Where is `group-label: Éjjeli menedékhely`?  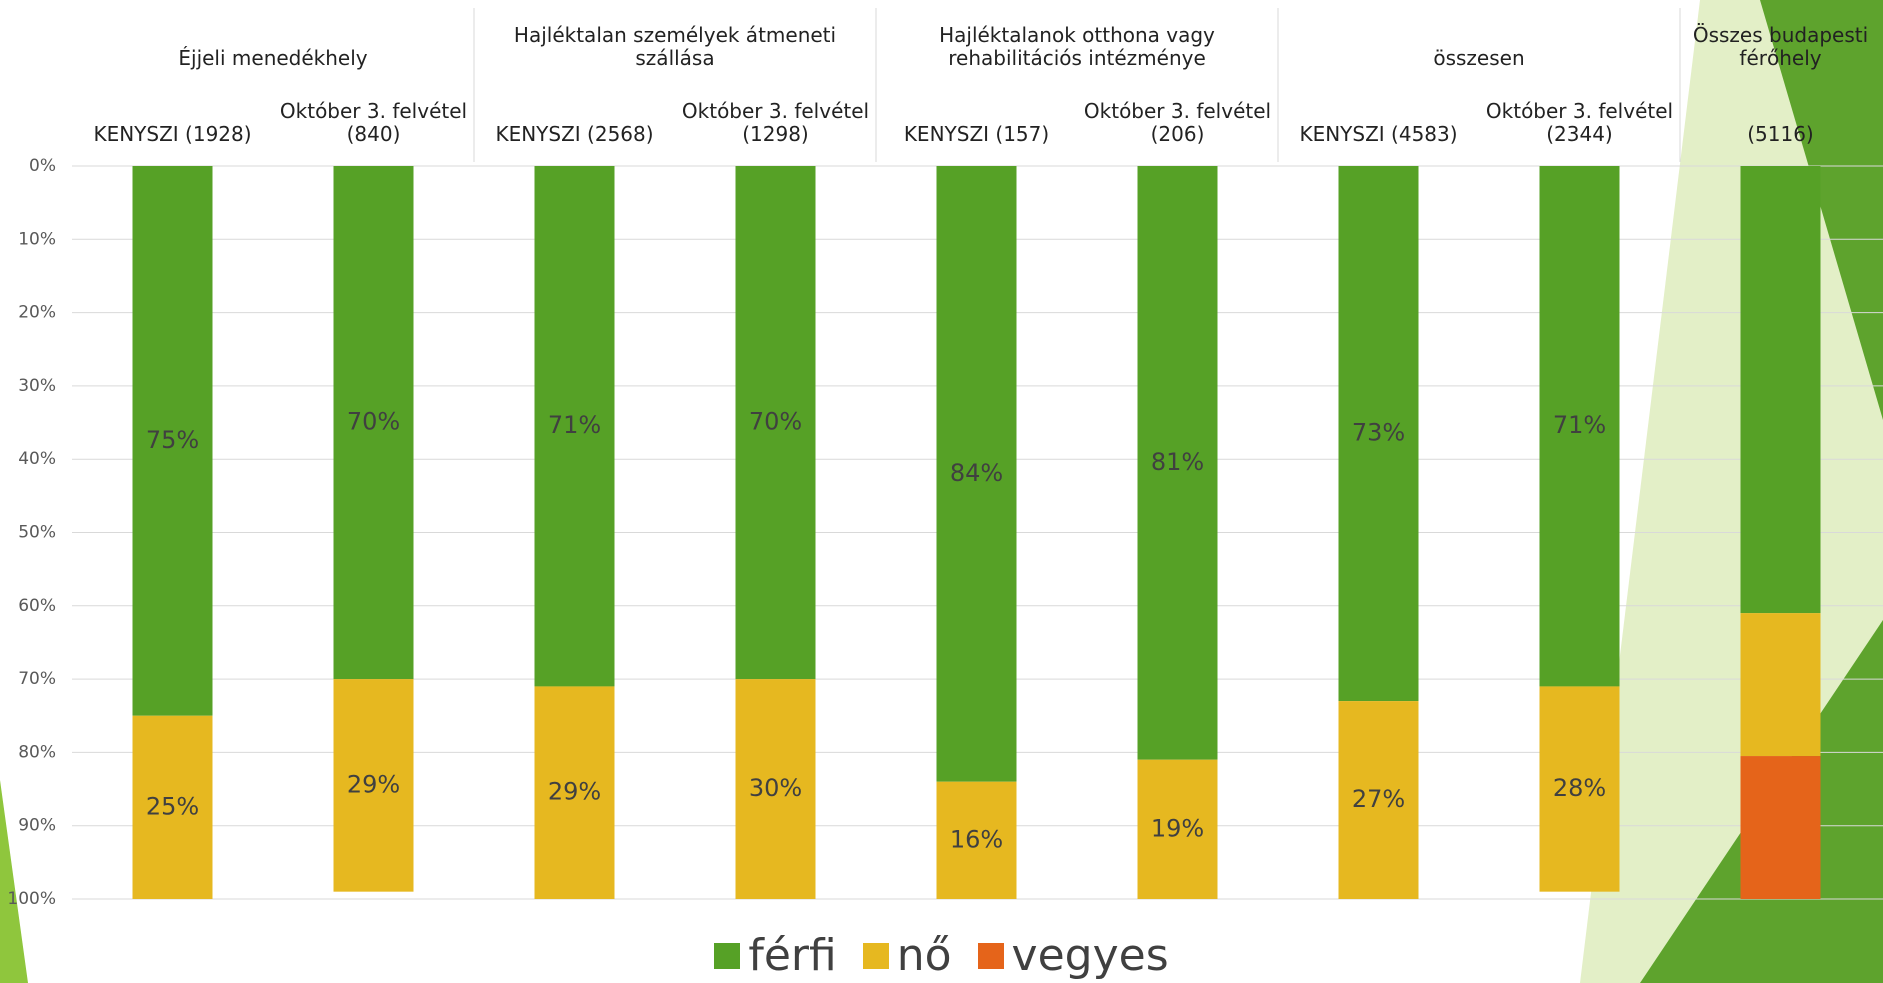
group-label: Éjjeli menedékhely is located at coordinates (273, 58).